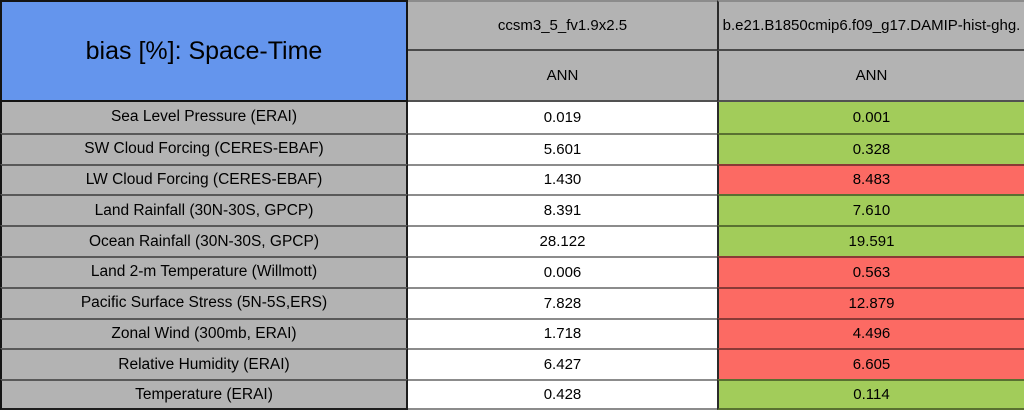 Image resolution: width=1024 pixels, height=410 pixels. Describe the element at coordinates (562, 210) in the screenshot. I see `cell-model1-value: 8.391` at that location.